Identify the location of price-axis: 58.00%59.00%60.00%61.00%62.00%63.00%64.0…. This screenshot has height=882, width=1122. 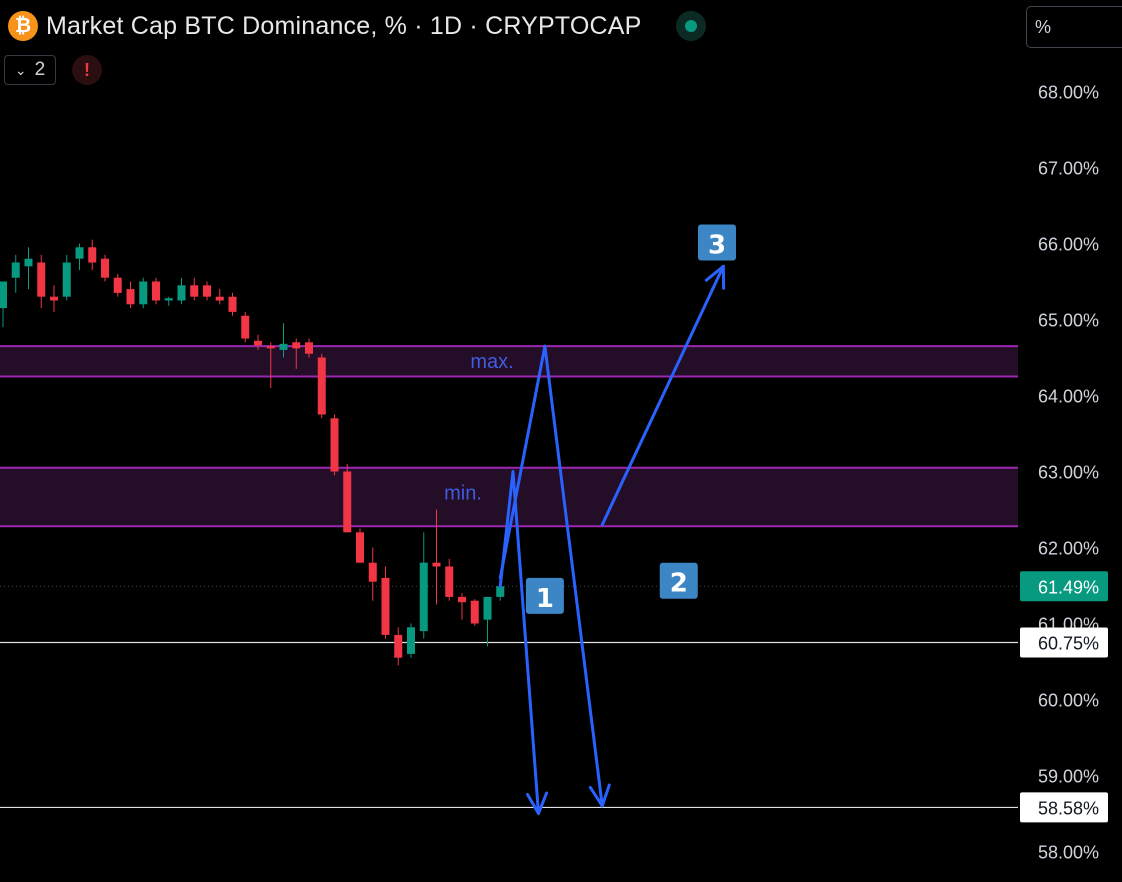
(1064, 473).